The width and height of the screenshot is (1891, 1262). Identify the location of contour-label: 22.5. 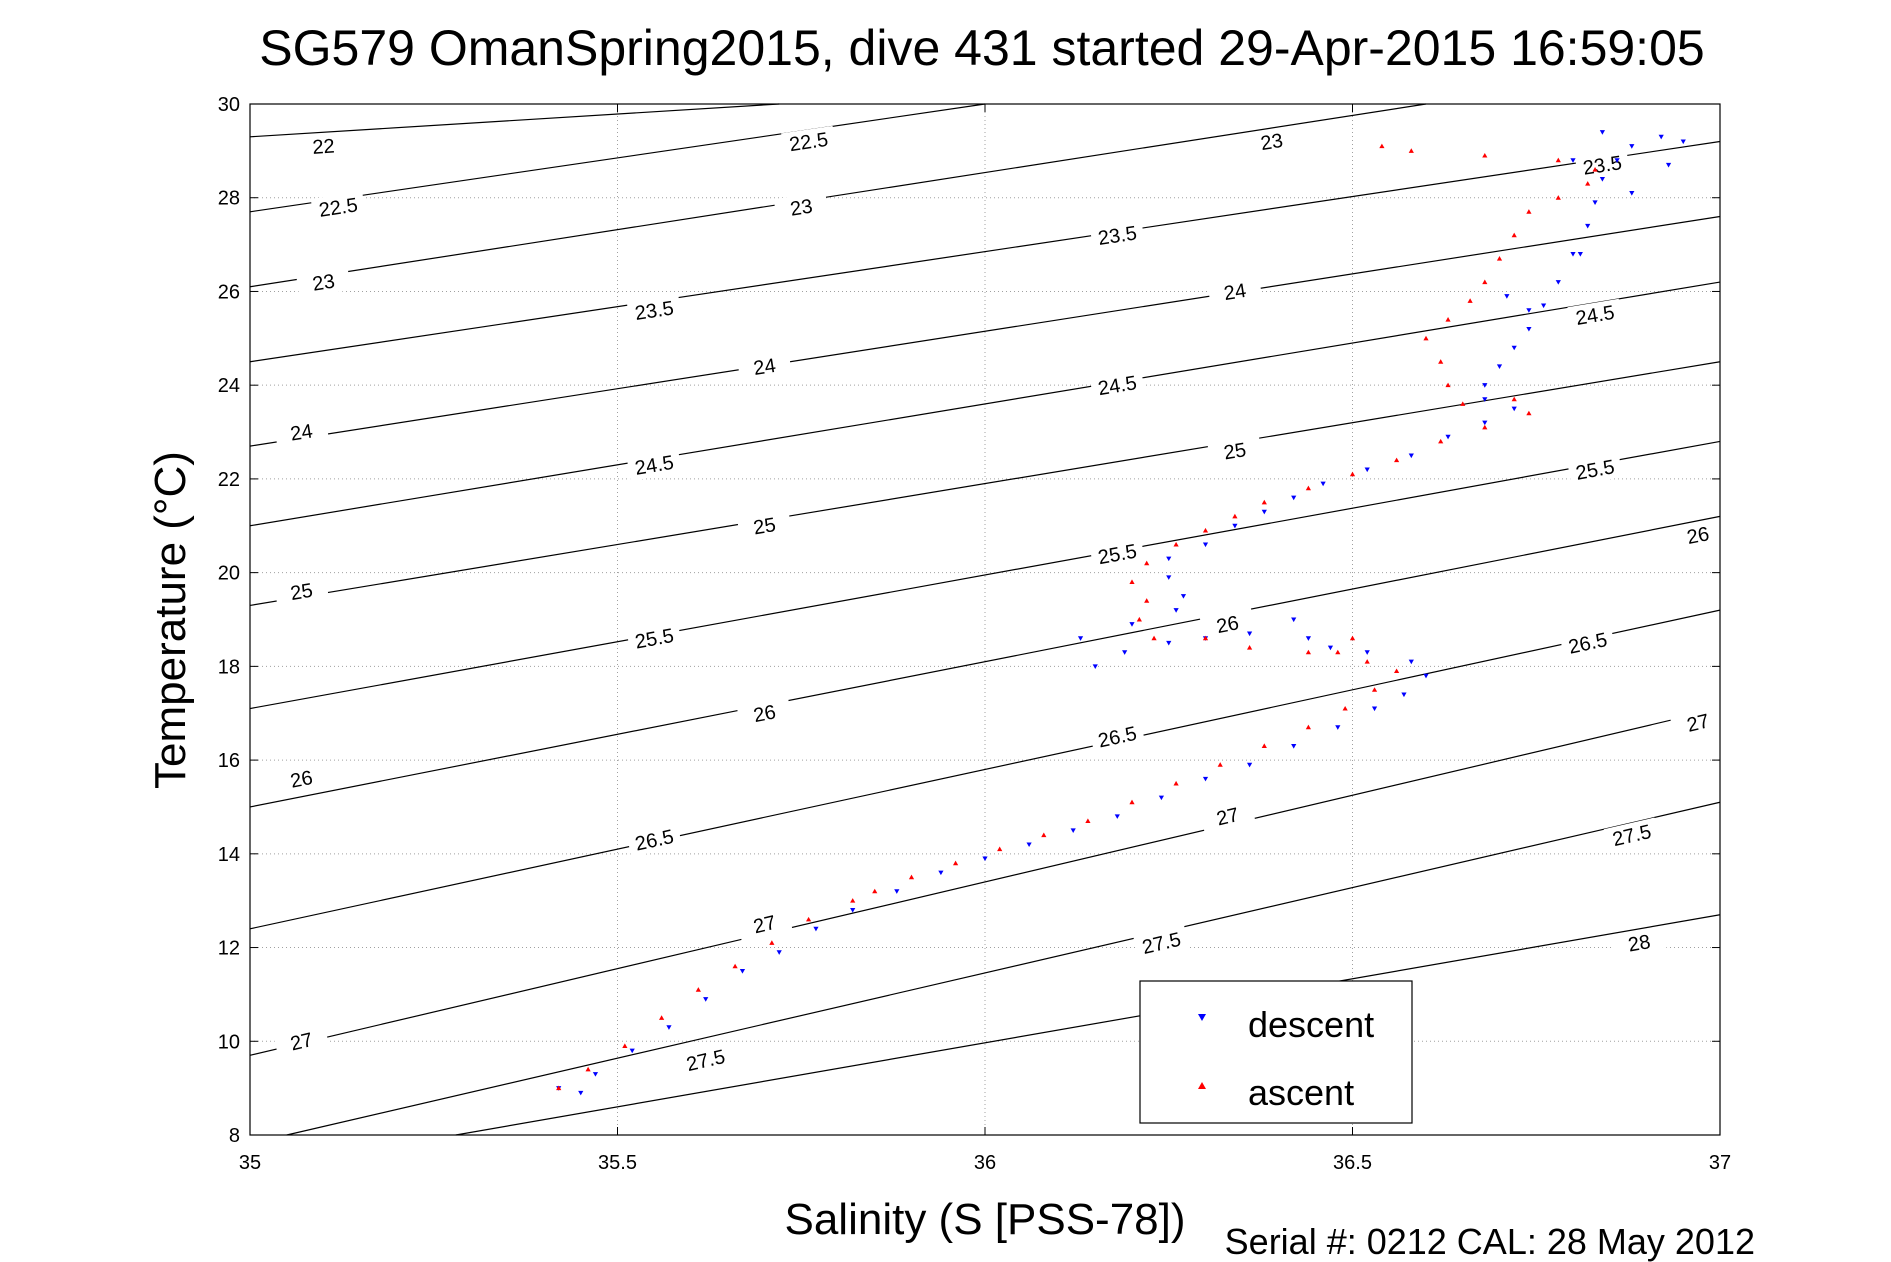
(809, 142).